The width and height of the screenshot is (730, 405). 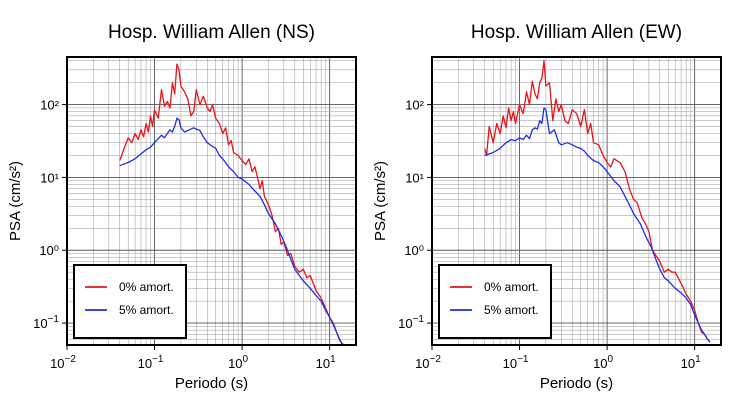 I want to click on chart-title: Hosp. William Allen (EW), so click(x=576, y=32).